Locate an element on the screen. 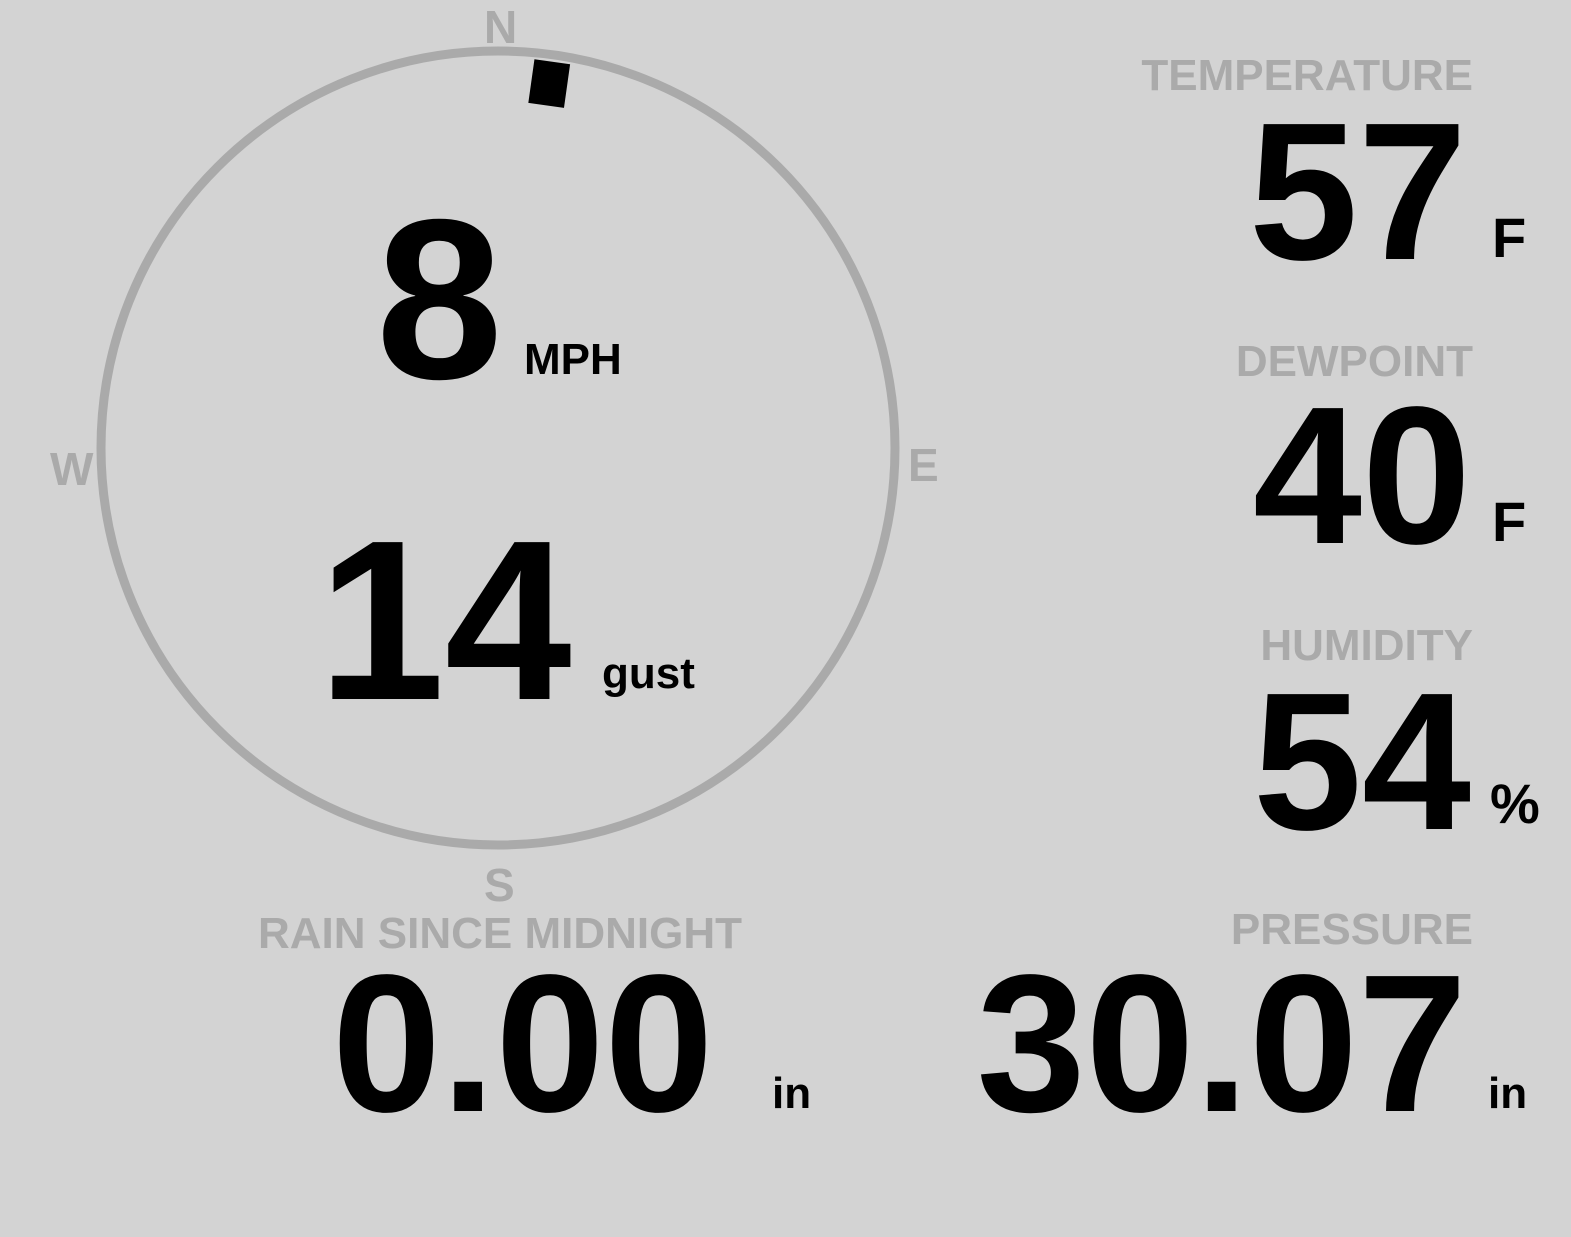 This screenshot has height=1237, width=1571. rain-unit: in is located at coordinates (792, 1093).